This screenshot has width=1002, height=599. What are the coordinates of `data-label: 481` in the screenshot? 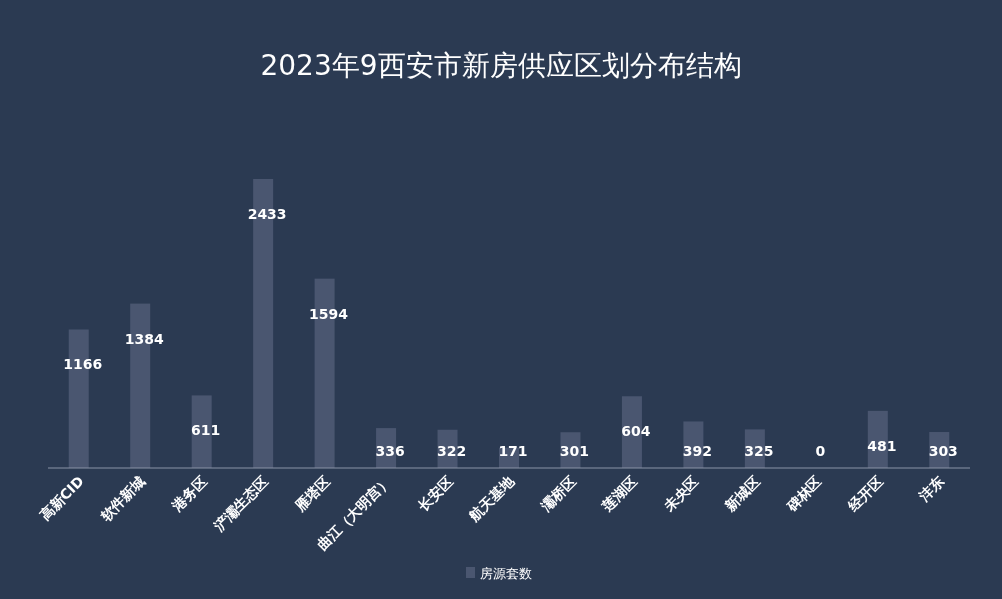 It's located at (882, 445).